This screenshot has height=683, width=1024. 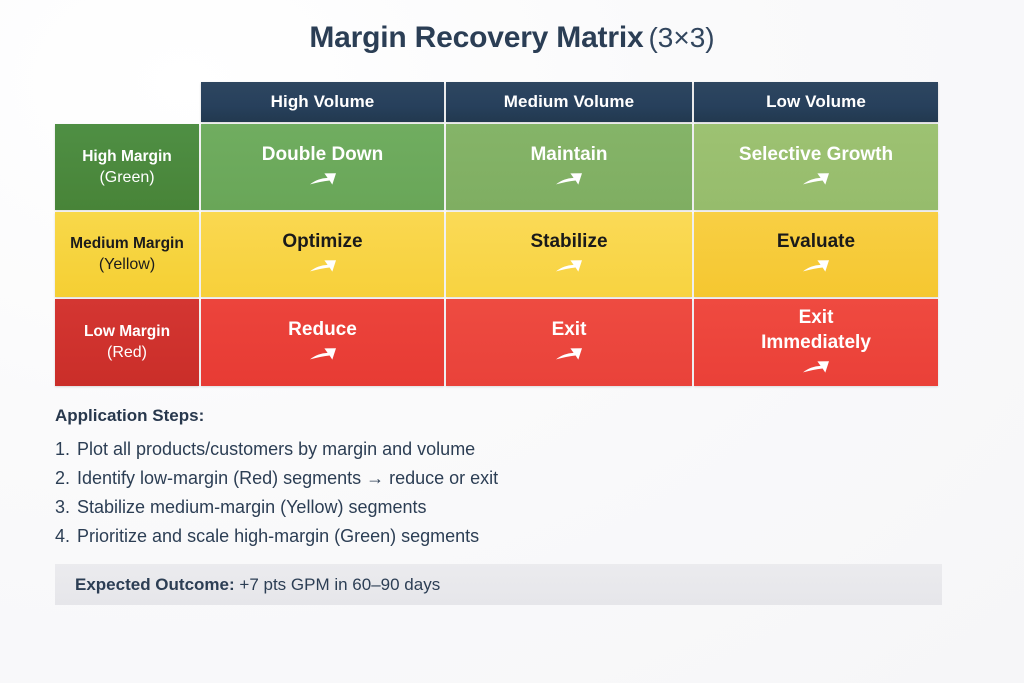 I want to click on row-header-line1: Medium Margin, so click(x=127, y=243).